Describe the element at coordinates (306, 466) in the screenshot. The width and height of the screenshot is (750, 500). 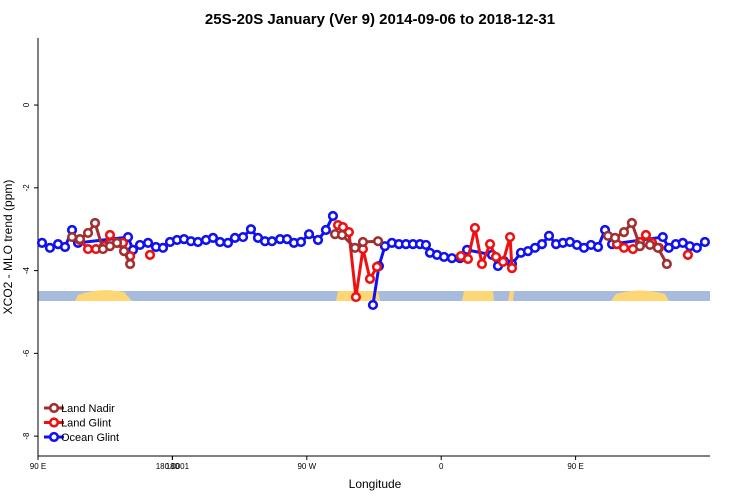
I see `x-tick-label: 90 W` at that location.